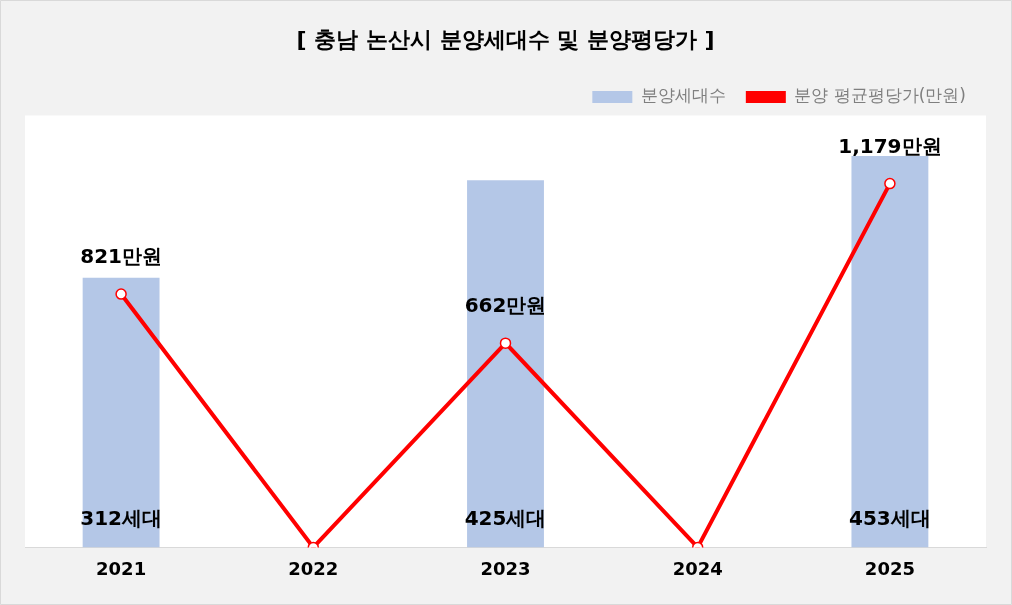  What do you see at coordinates (121, 517) in the screenshot?
I see `data-label: 312세대` at bounding box center [121, 517].